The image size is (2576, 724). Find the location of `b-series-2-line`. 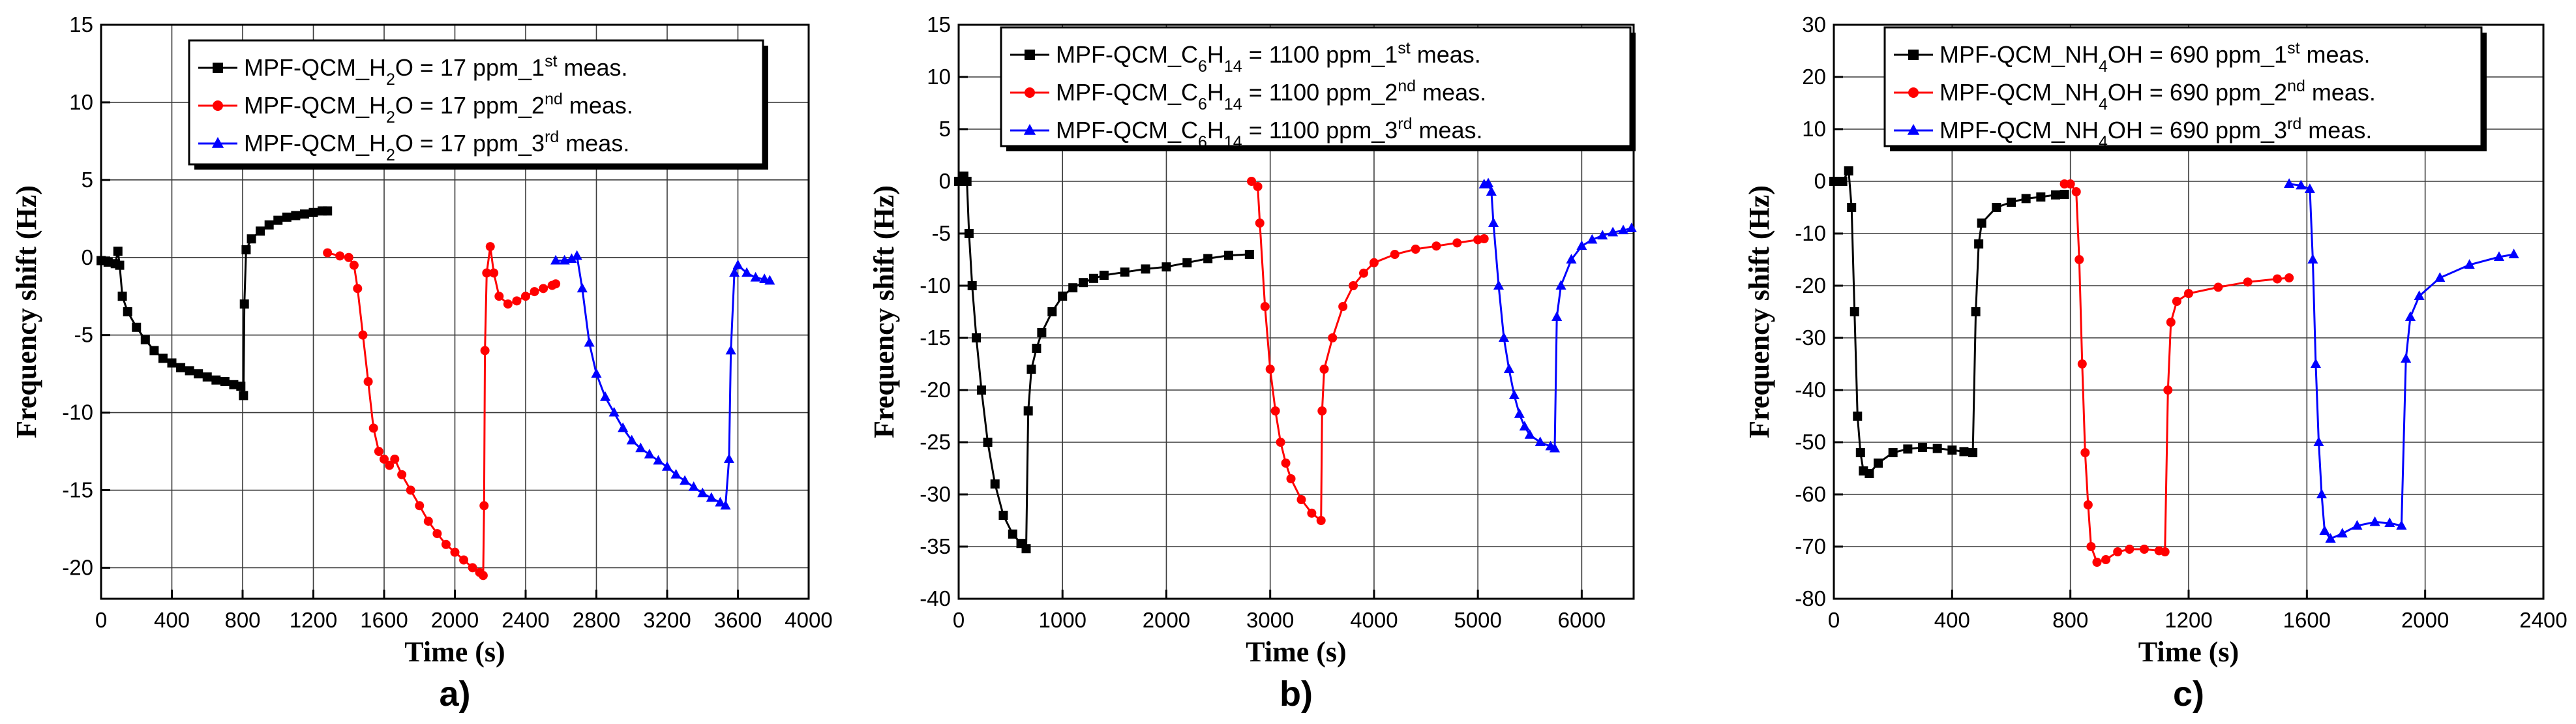

b-series-2-line is located at coordinates (1367, 351).